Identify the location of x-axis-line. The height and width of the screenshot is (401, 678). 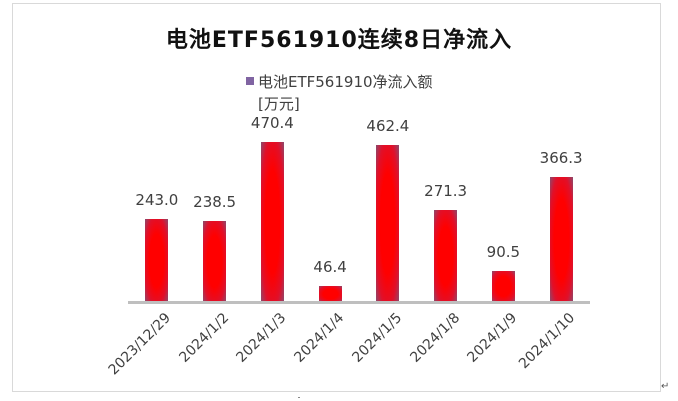
(359, 302).